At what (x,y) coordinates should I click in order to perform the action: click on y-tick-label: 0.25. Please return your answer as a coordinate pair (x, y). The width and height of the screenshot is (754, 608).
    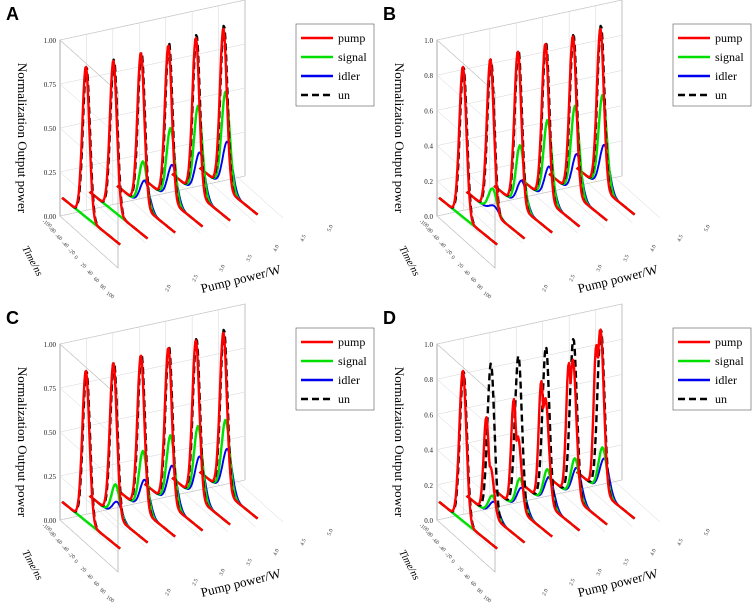
    Looking at the image, I should click on (50, 173).